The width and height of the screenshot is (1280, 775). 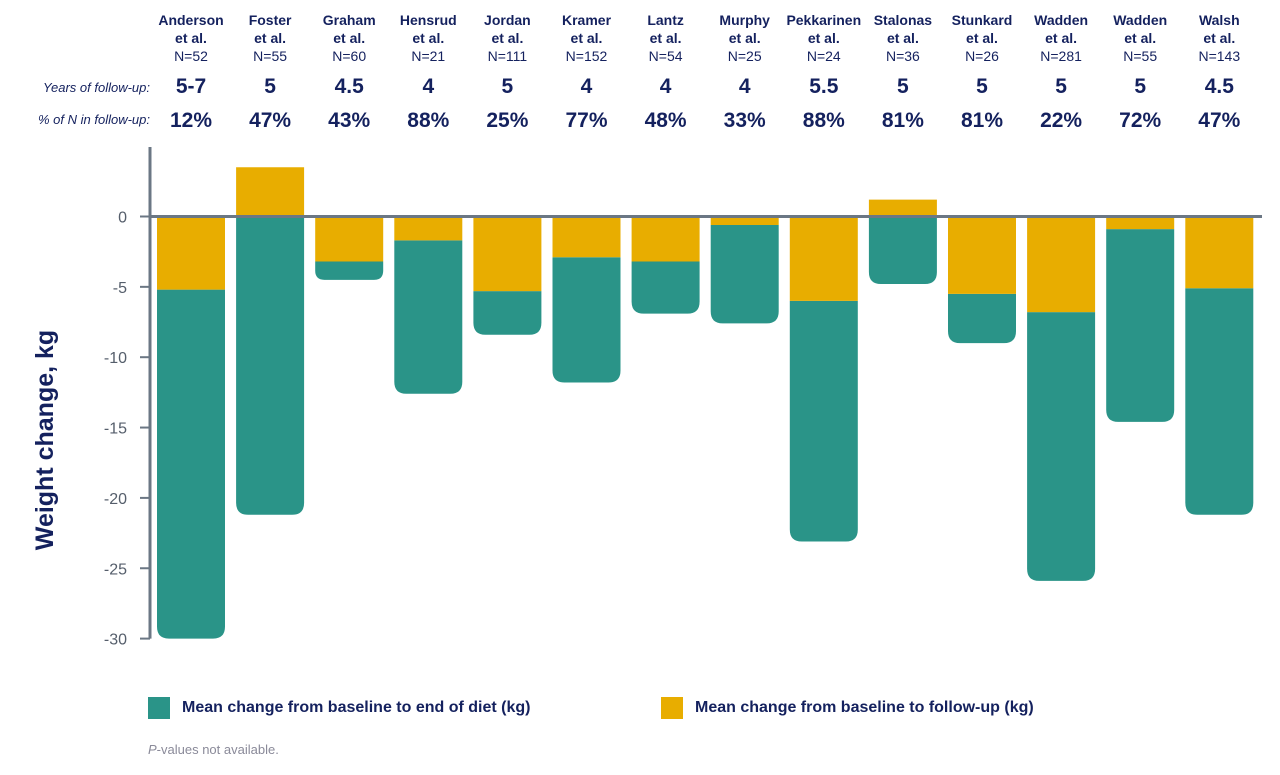 I want to click on study-pct-follow-up: 12%, so click(x=191, y=120).